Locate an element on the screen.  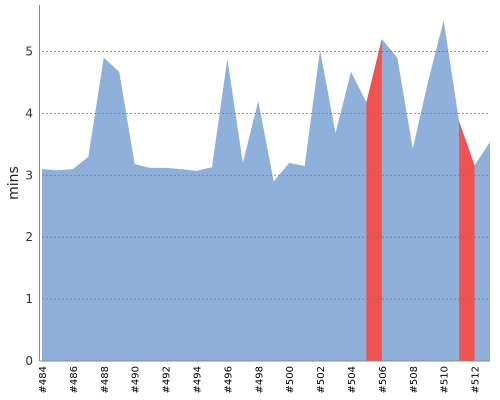
x-tick-label-512: #512 is located at coordinates (476, 379).